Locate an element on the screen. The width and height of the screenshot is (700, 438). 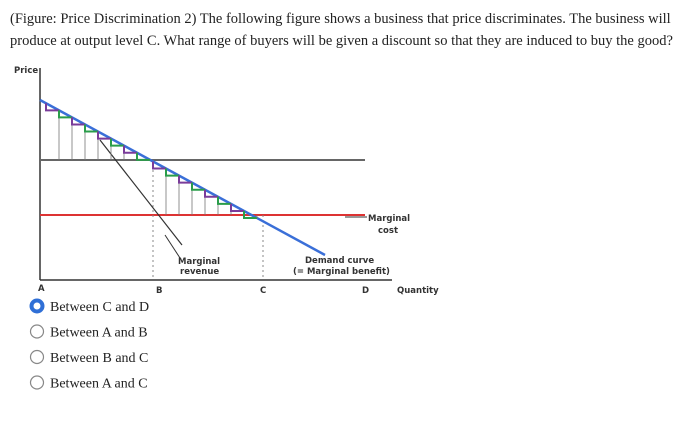
mc-label: cost is located at coordinates (388, 231).